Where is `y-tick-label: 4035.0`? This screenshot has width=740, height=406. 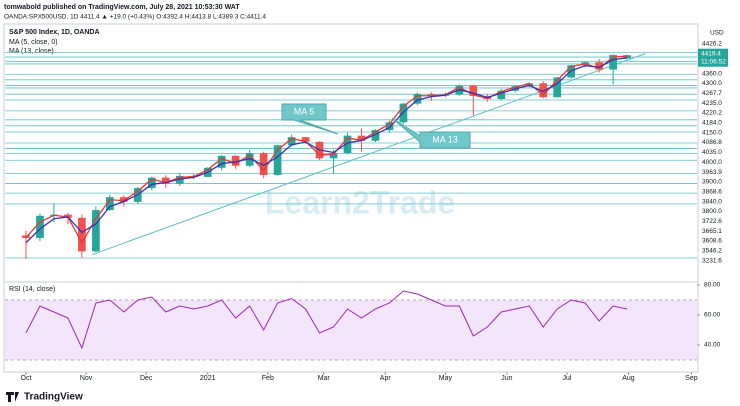 y-tick-label: 4035.0 is located at coordinates (712, 152).